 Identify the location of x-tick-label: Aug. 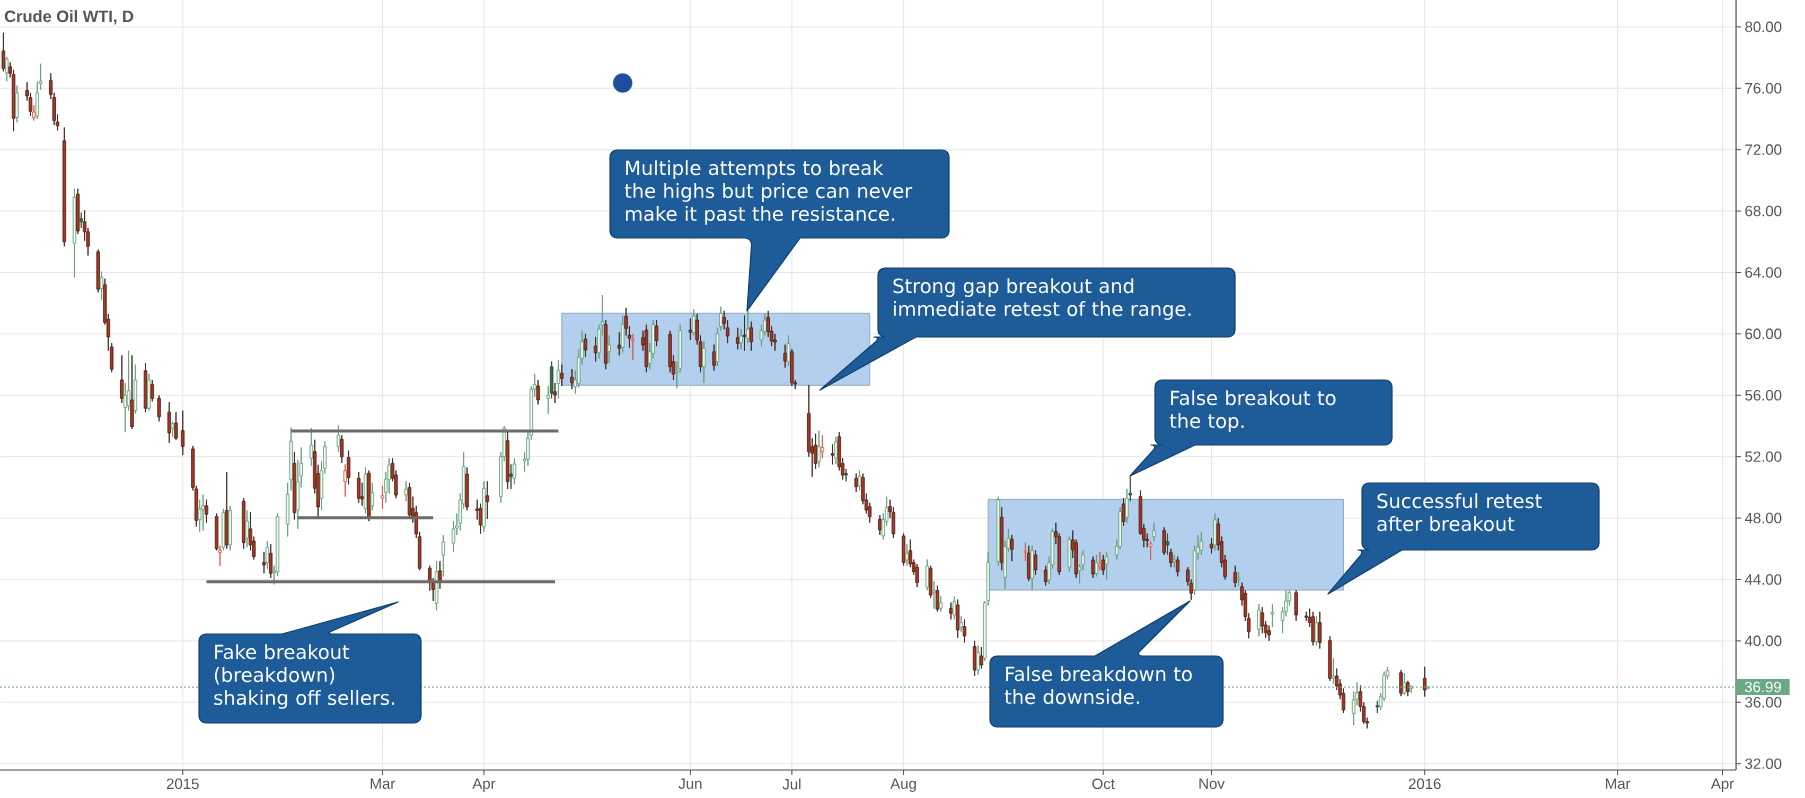
(903, 785).